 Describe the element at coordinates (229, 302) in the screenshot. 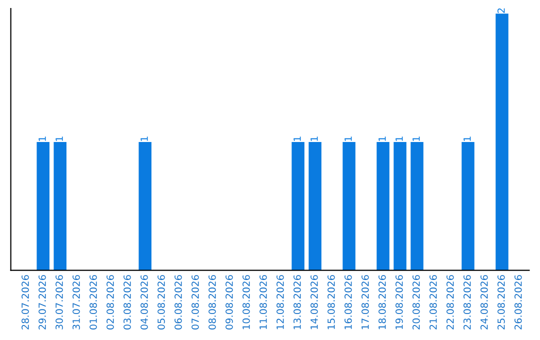

I see `x-tick-label: 09.08.2026` at that location.